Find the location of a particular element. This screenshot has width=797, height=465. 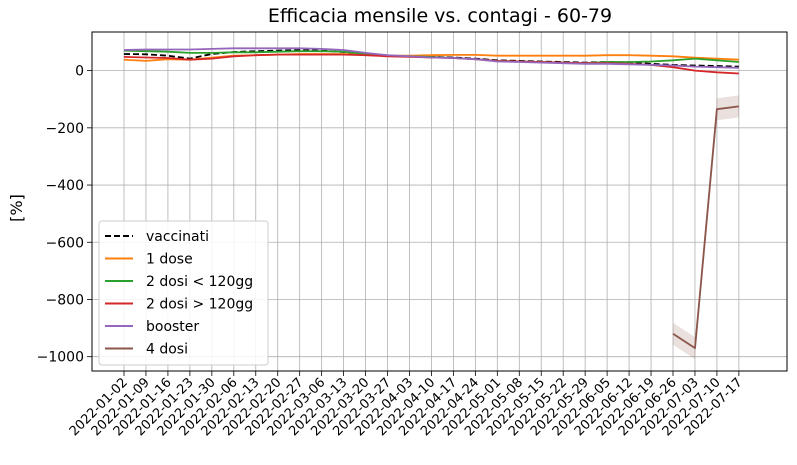

series-line-booster is located at coordinates (431, 58).